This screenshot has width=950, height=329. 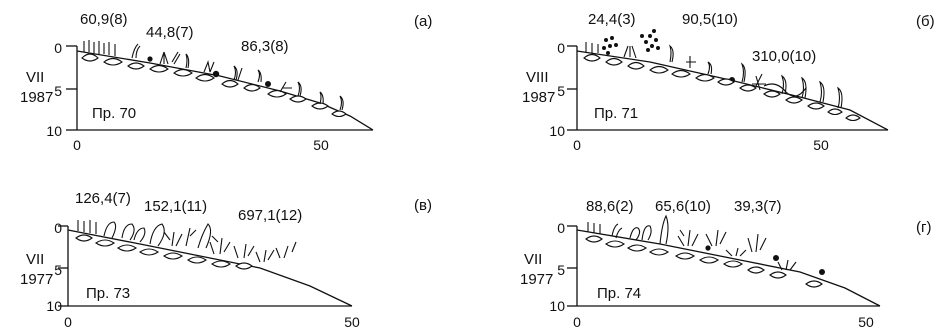 What do you see at coordinates (423, 21) in the screenshot?
I see `panel-letter: (а)` at bounding box center [423, 21].